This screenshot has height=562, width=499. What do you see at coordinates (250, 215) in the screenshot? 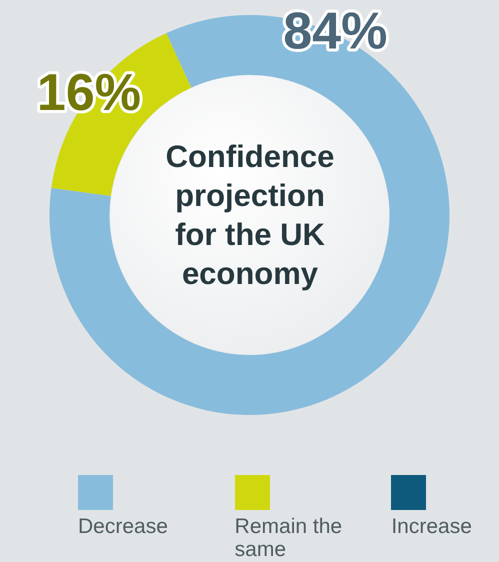
I see `text: Confidence projection for the UK economy` at bounding box center [250, 215].